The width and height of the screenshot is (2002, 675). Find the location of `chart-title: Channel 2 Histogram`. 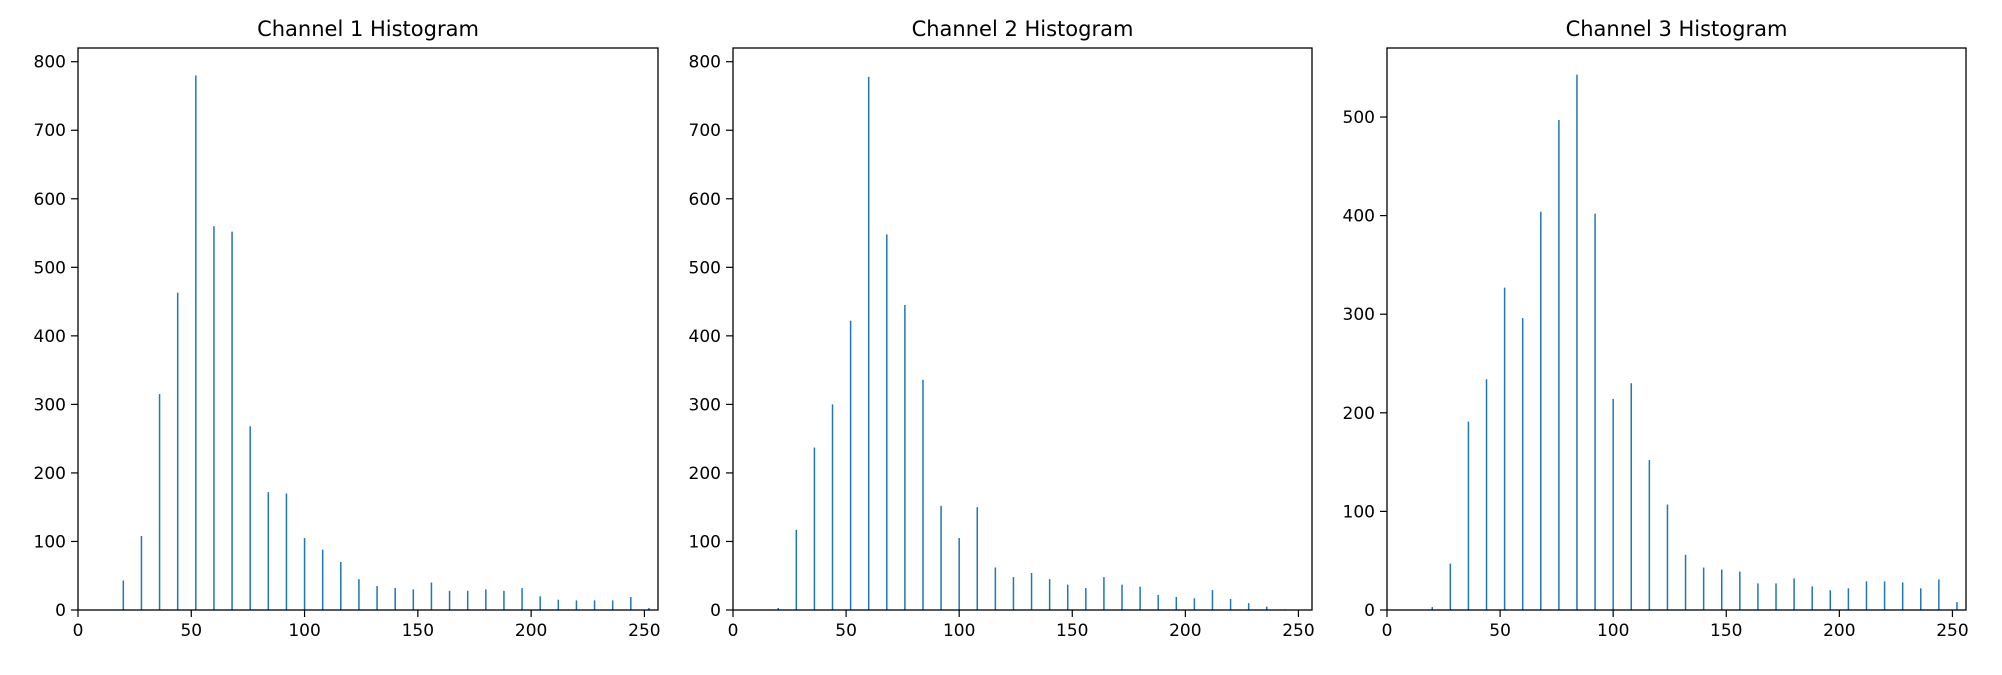

chart-title: Channel 2 Histogram is located at coordinates (1023, 29).